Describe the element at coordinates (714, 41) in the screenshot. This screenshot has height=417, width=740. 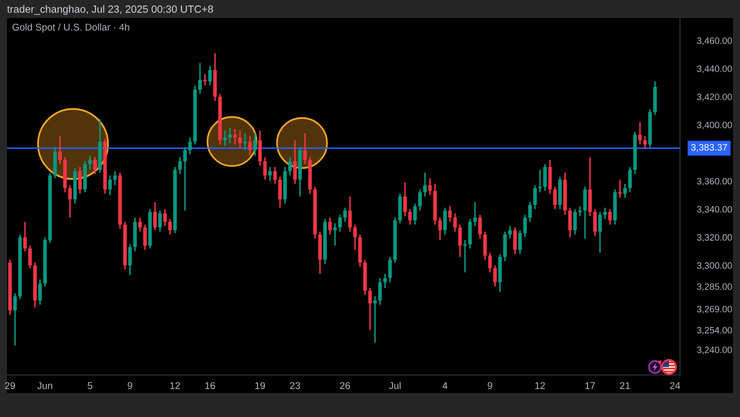
I see `y-tick-label: 3,460.00` at that location.